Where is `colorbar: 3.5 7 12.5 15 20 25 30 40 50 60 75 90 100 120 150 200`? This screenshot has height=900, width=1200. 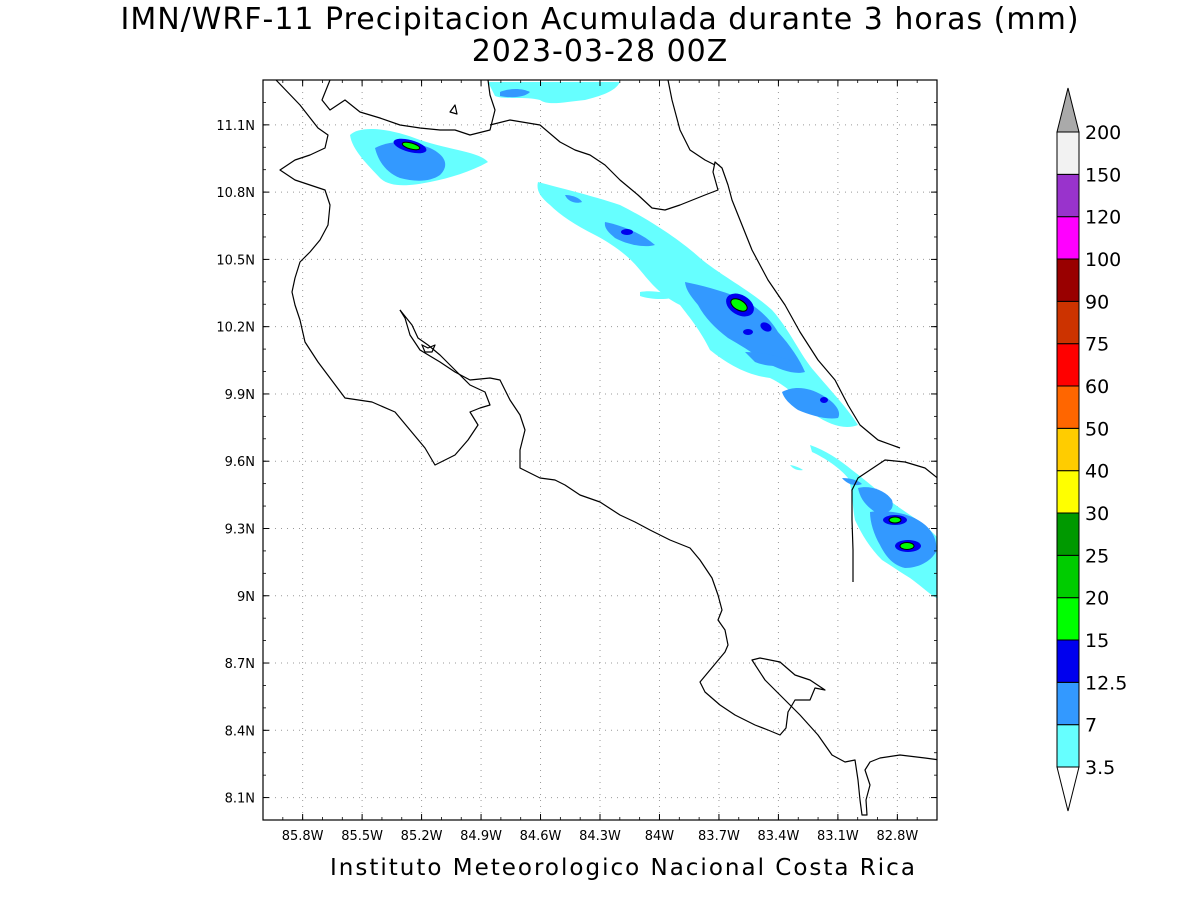
colorbar: 3.5 7 12.5 15 20 25 30 40 50 60 75 90 100 120 150 200 is located at coordinates (1091, 449).